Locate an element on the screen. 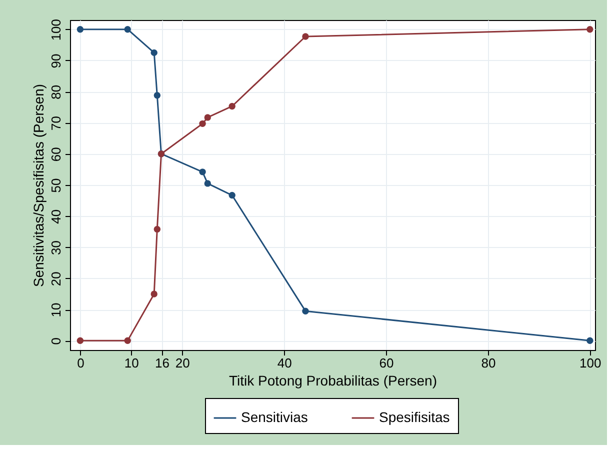 The width and height of the screenshot is (610, 450). y-tick-label: 100 is located at coordinates (56, 29).